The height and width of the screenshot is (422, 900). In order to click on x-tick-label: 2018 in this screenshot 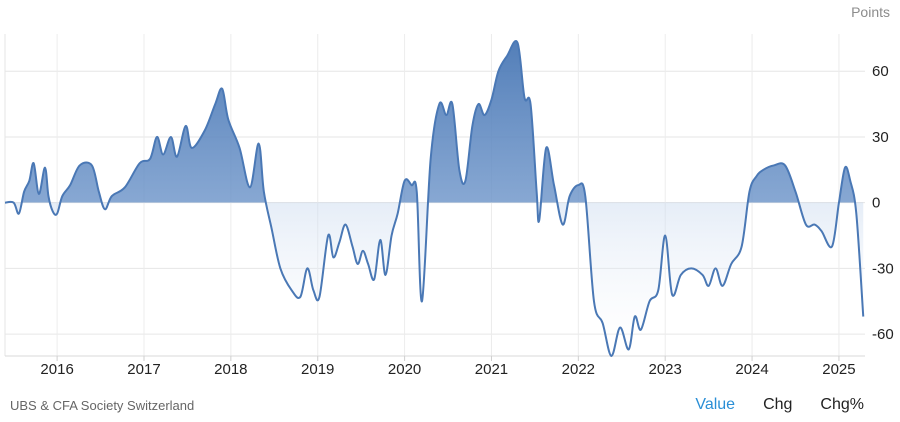, I will do `click(230, 369)`.